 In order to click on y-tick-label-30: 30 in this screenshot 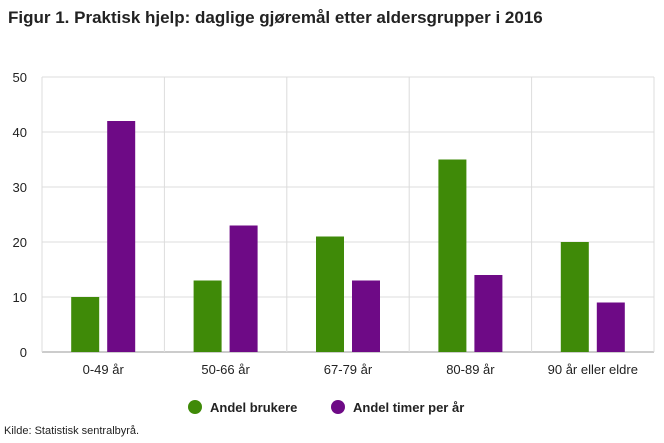, I will do `click(20, 187)`.